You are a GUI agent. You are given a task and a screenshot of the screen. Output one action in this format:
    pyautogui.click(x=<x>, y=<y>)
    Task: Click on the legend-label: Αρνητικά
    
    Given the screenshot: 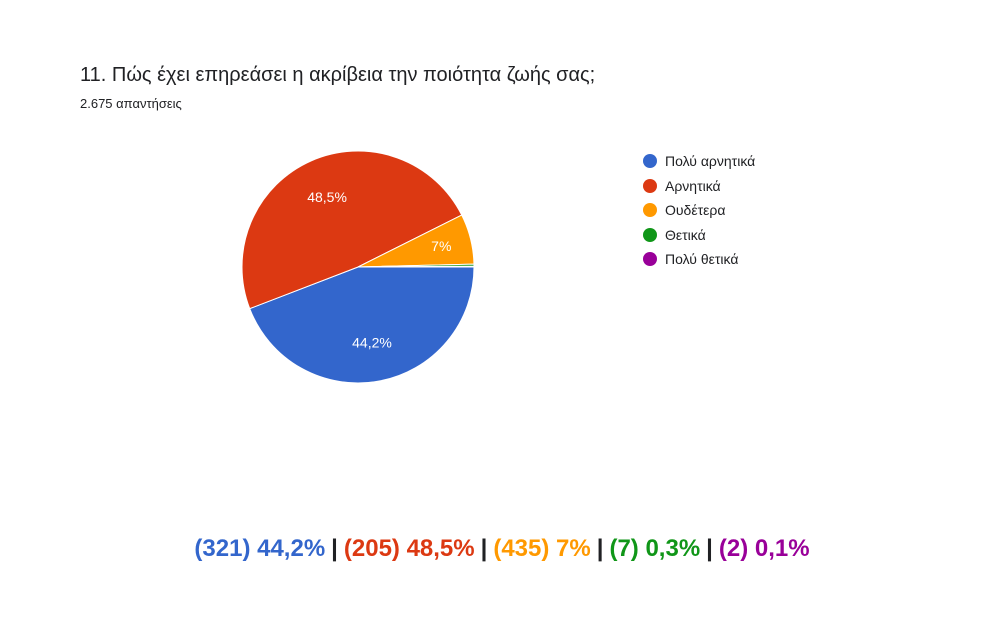 What is the action you would take?
    pyautogui.click(x=693, y=185)
    